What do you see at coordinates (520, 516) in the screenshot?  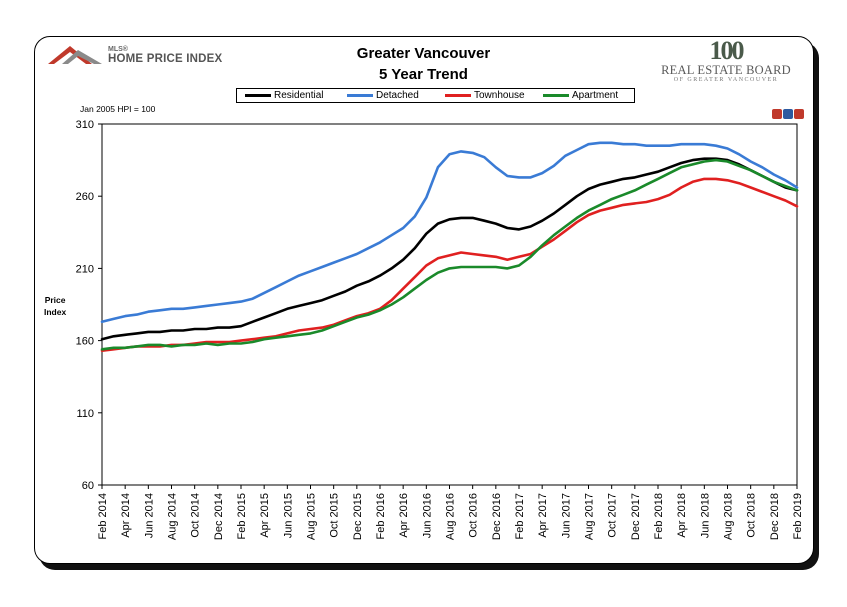 I see `x-tick-label: Feb 2017` at bounding box center [520, 516].